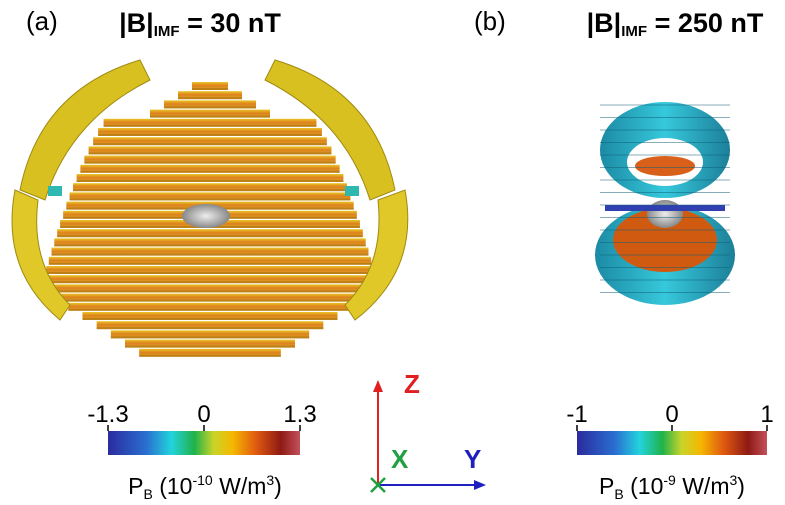 The height and width of the screenshot is (505, 785). I want to click on panel-title: |B|IMF = 250 nT, so click(675, 24).